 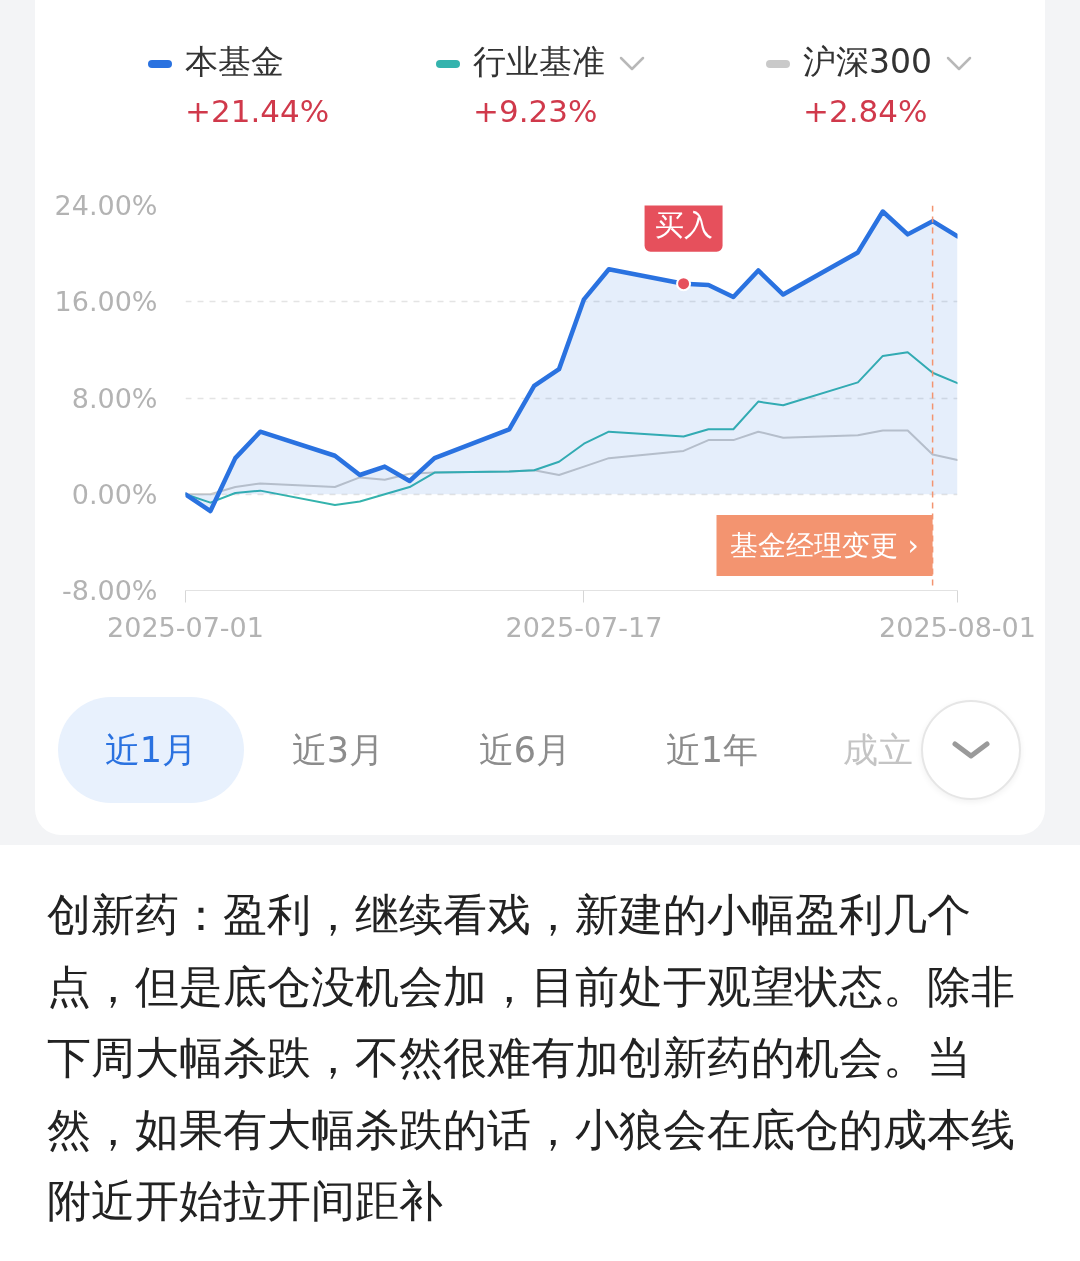 I want to click on text: 近6月, so click(x=525, y=750).